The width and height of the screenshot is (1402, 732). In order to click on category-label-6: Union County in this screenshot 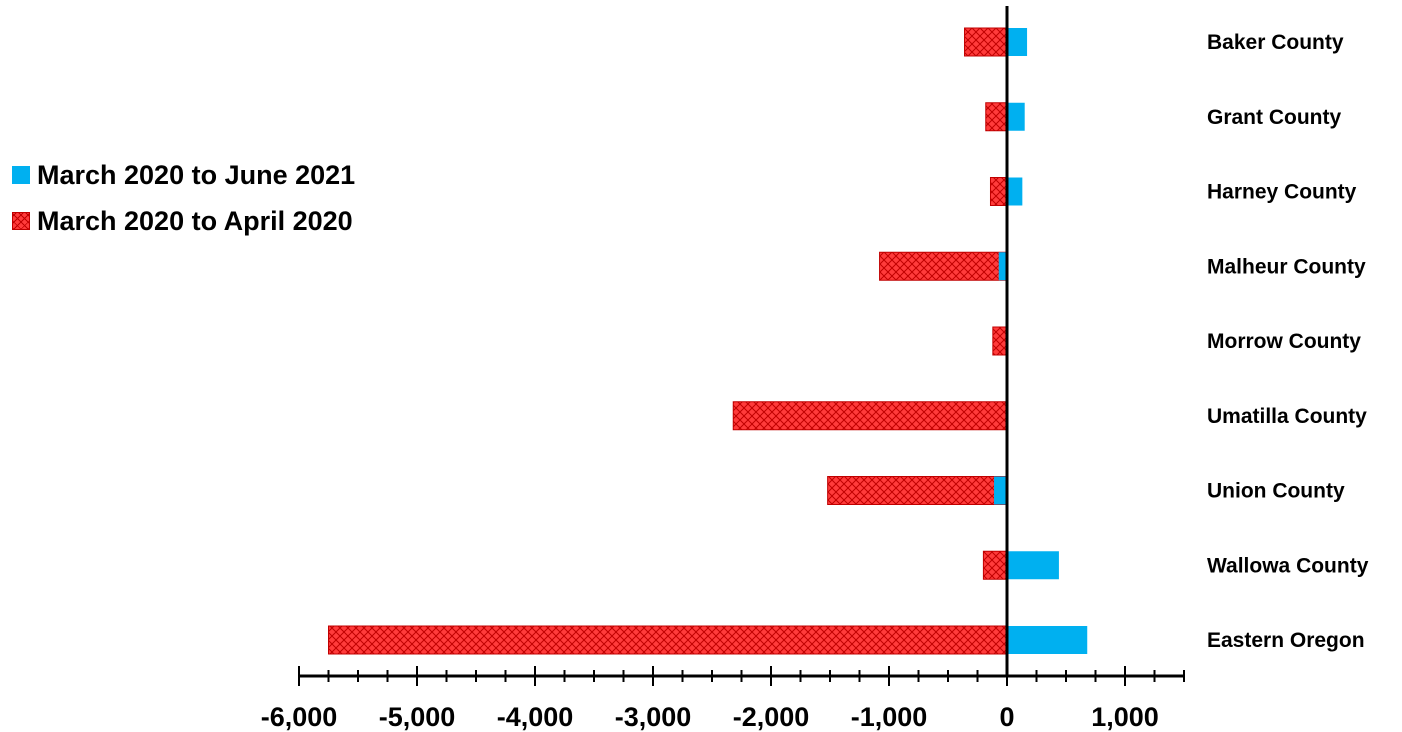, I will do `click(1276, 491)`.